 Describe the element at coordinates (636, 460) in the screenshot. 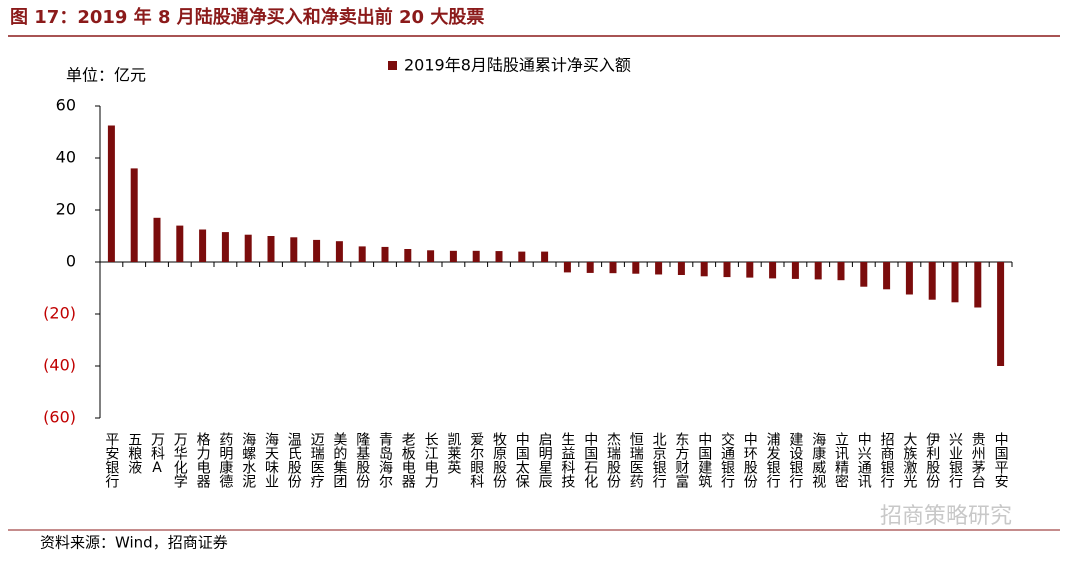

I see `x-tick-label: 恒瑞医药` at that location.